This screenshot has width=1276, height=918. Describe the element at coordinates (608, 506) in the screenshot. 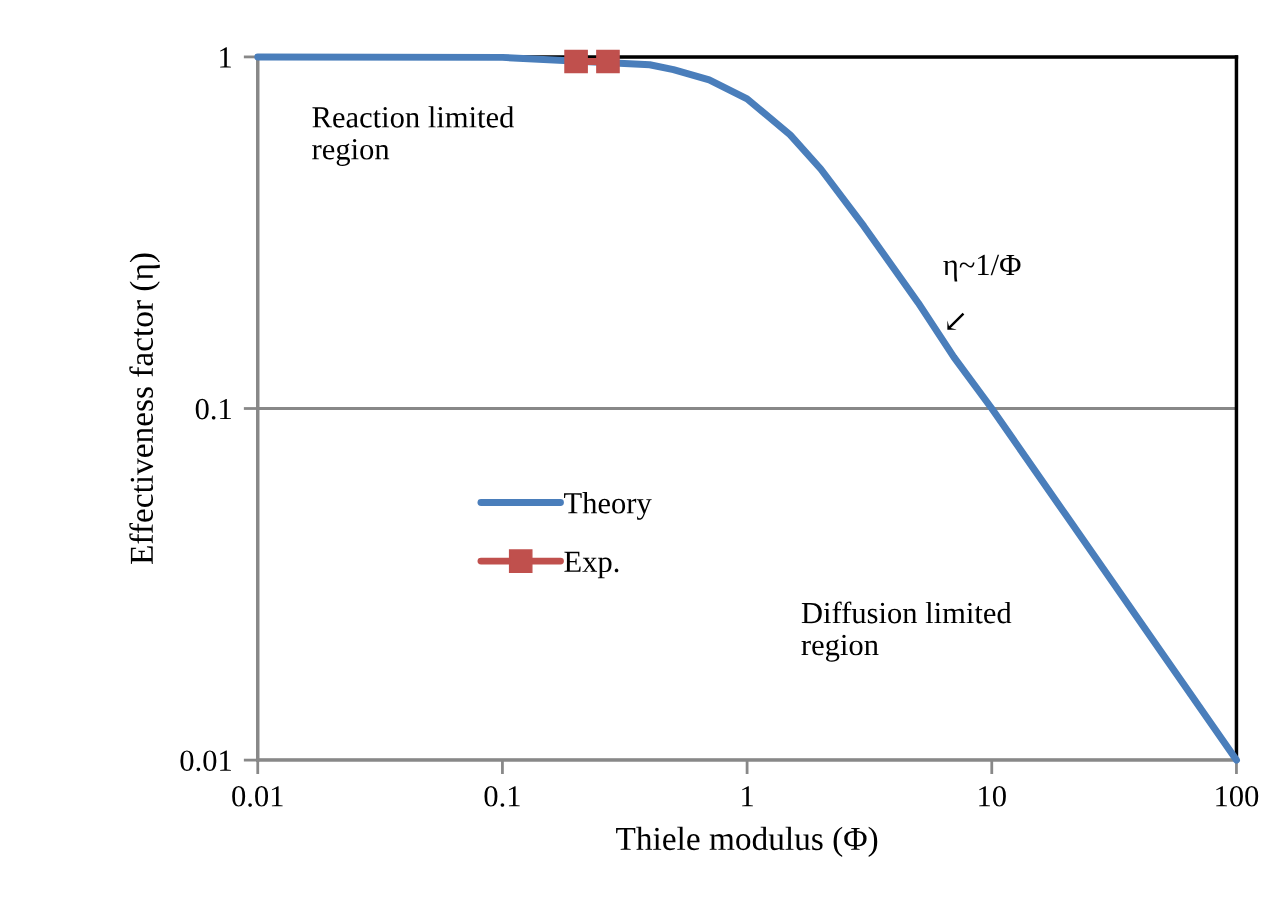

I see `legend-label: Theory` at that location.